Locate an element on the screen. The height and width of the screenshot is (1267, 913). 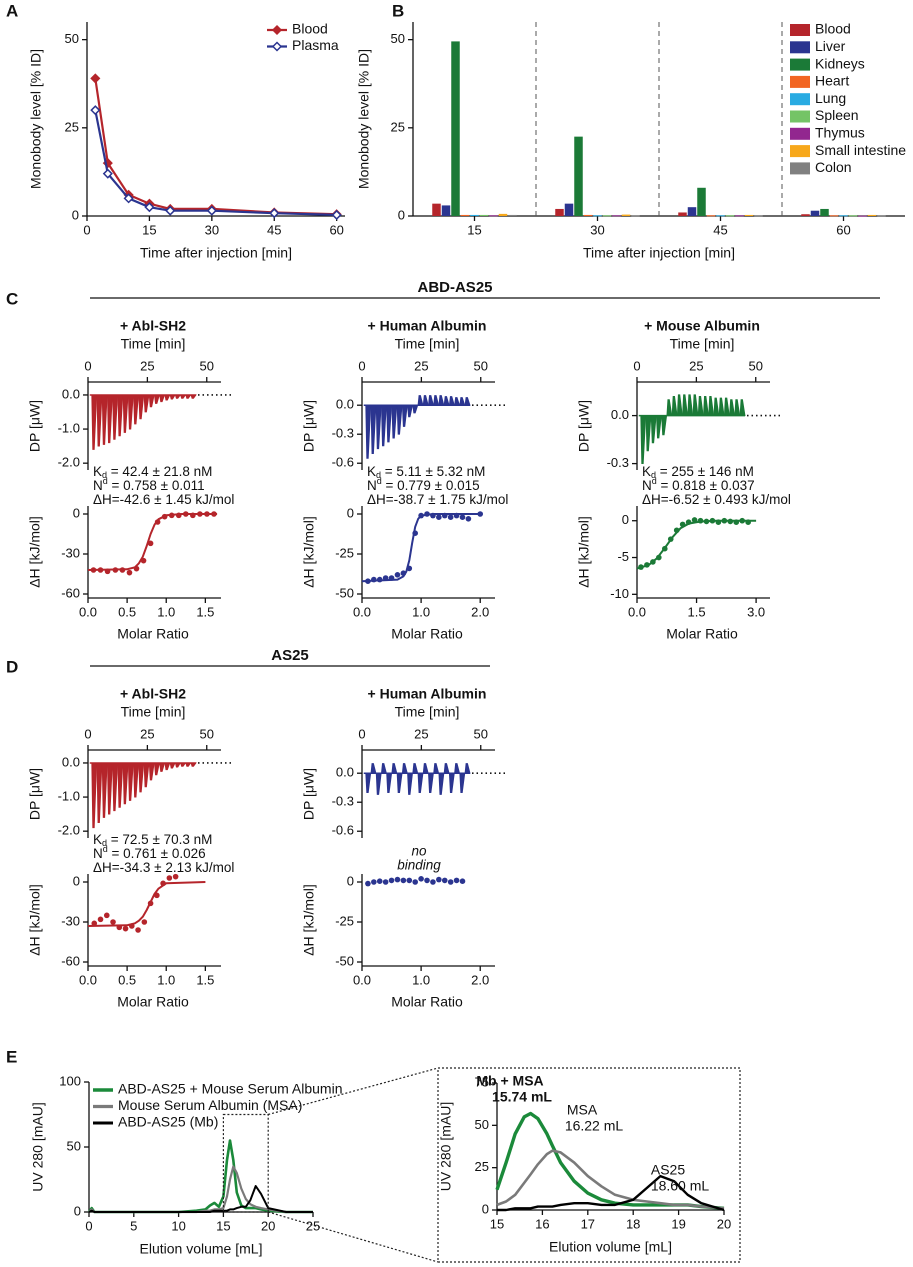
fit-parameter: Nd = 0.818 ± 0.037 is located at coordinates (698, 484).